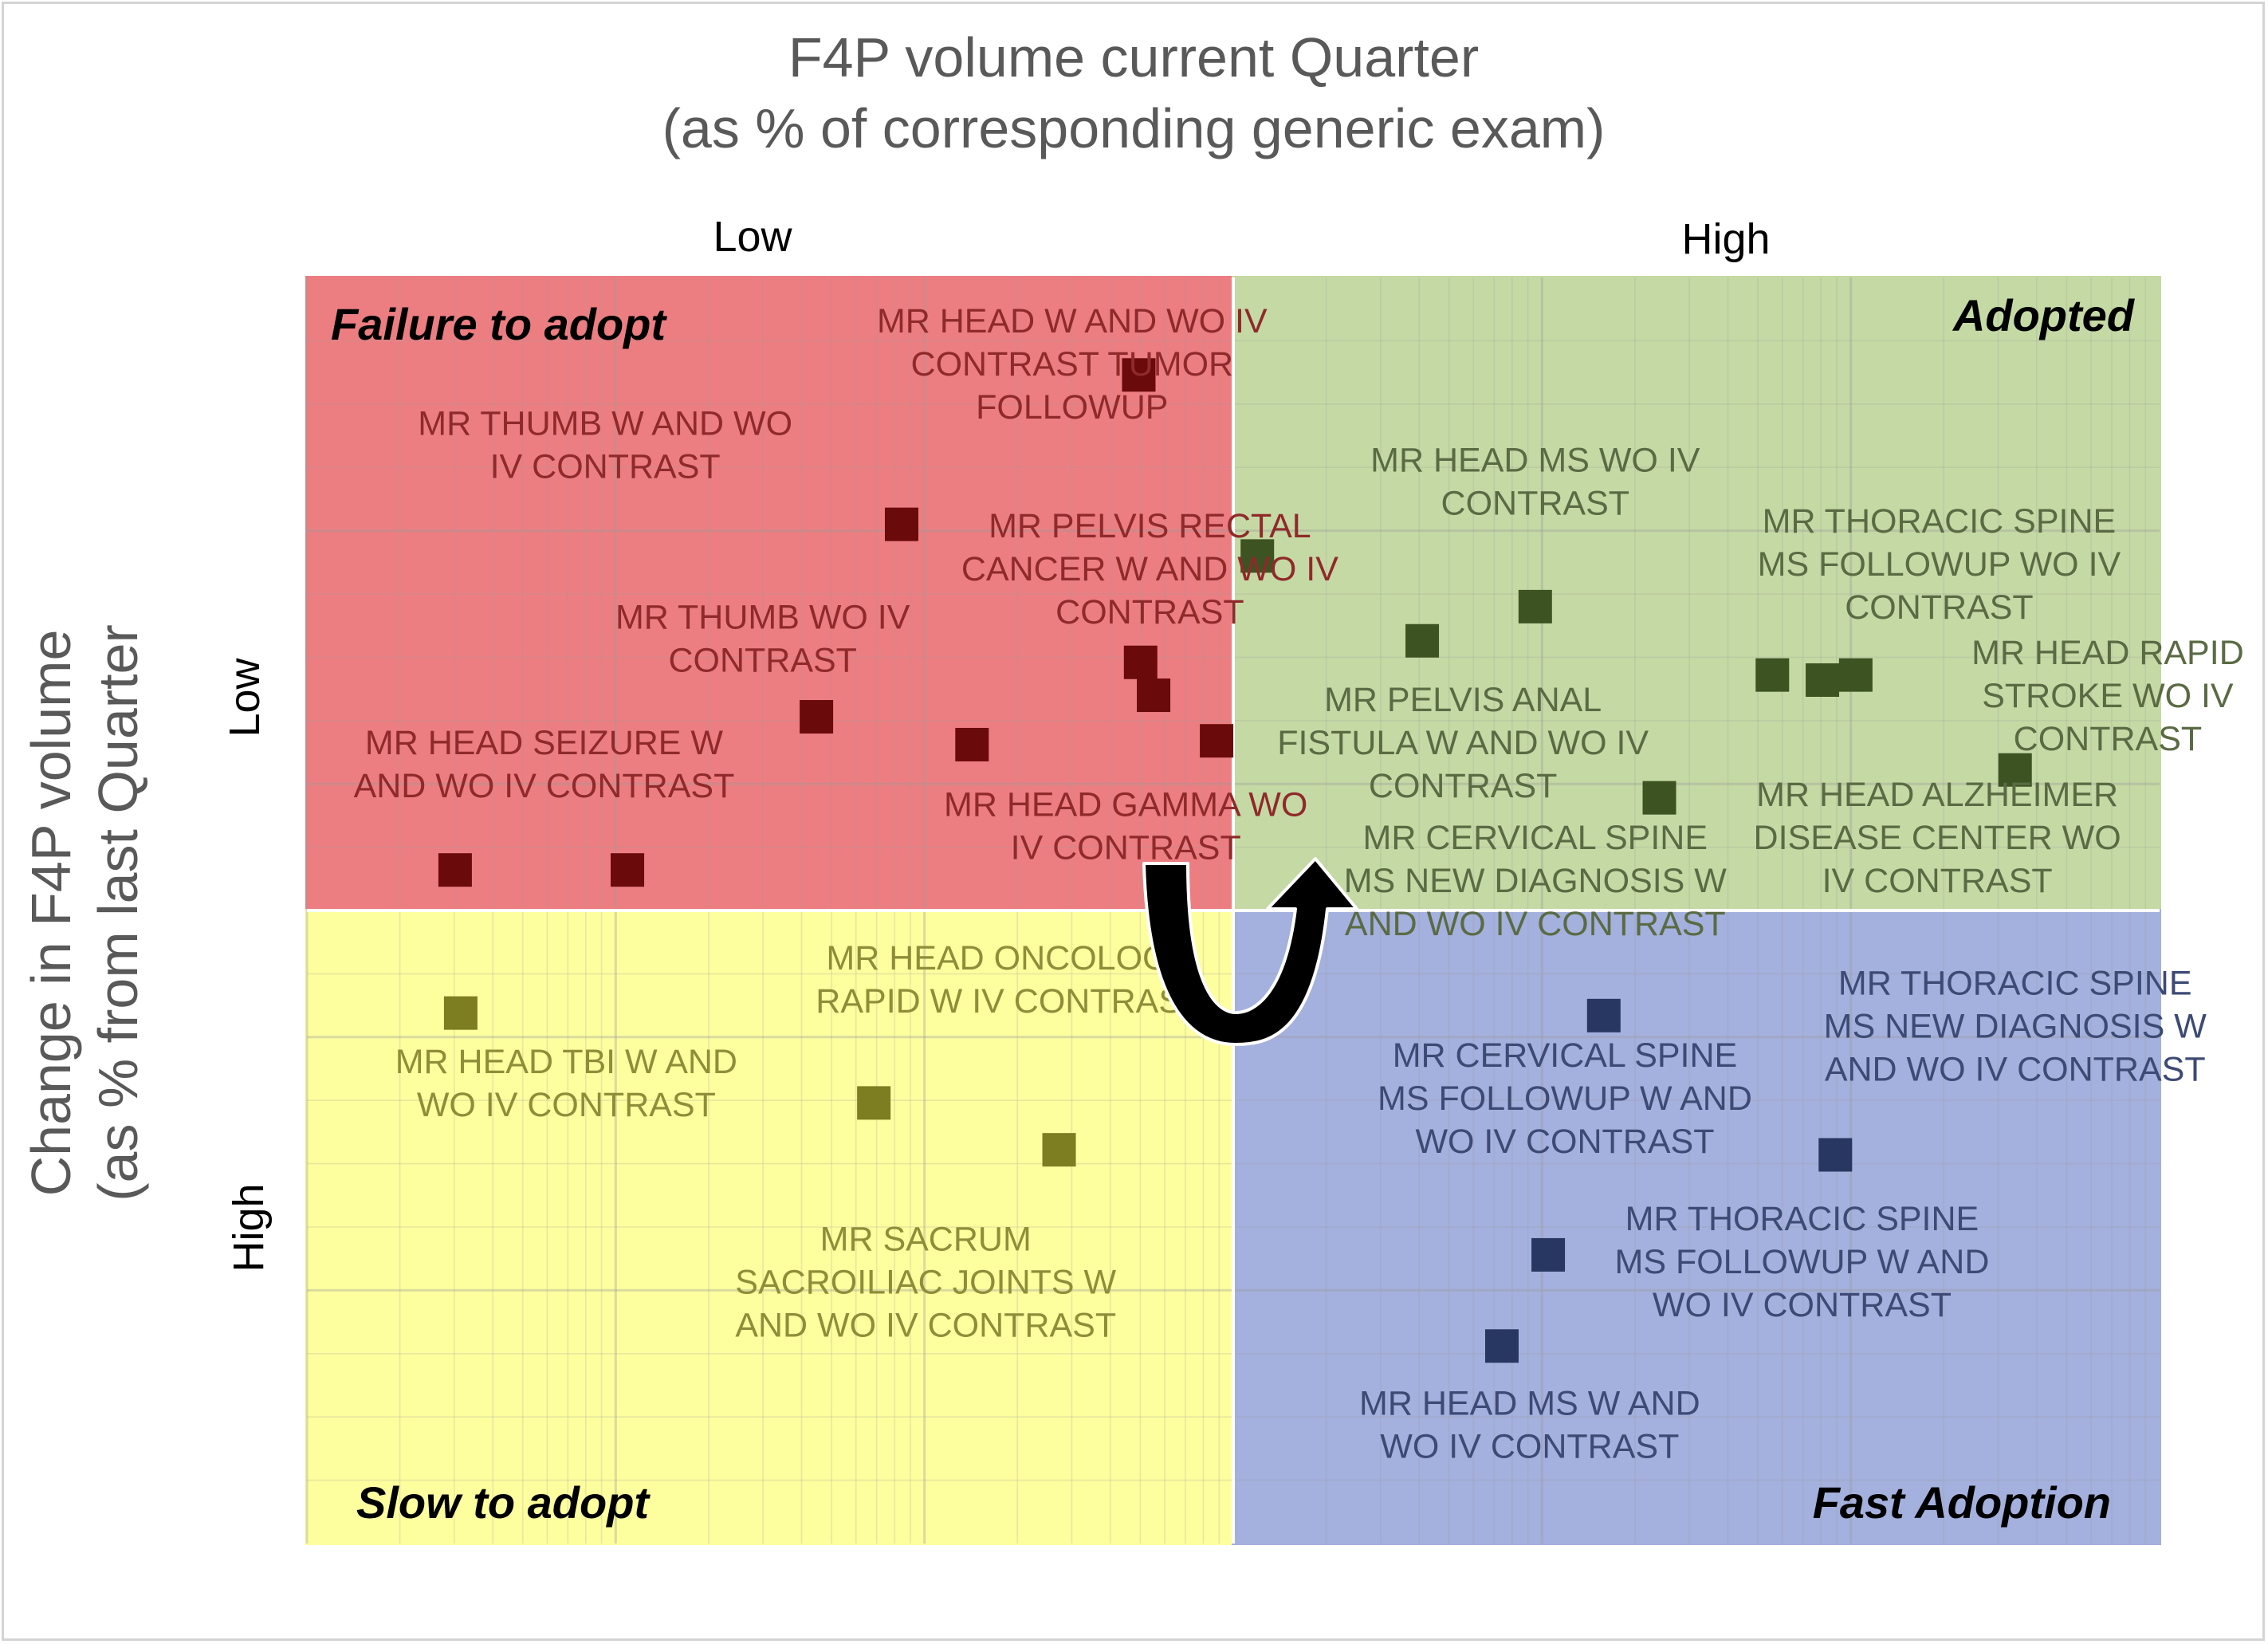  I want to click on point-label-line: MR PELVIS ANAL, so click(1463, 700).